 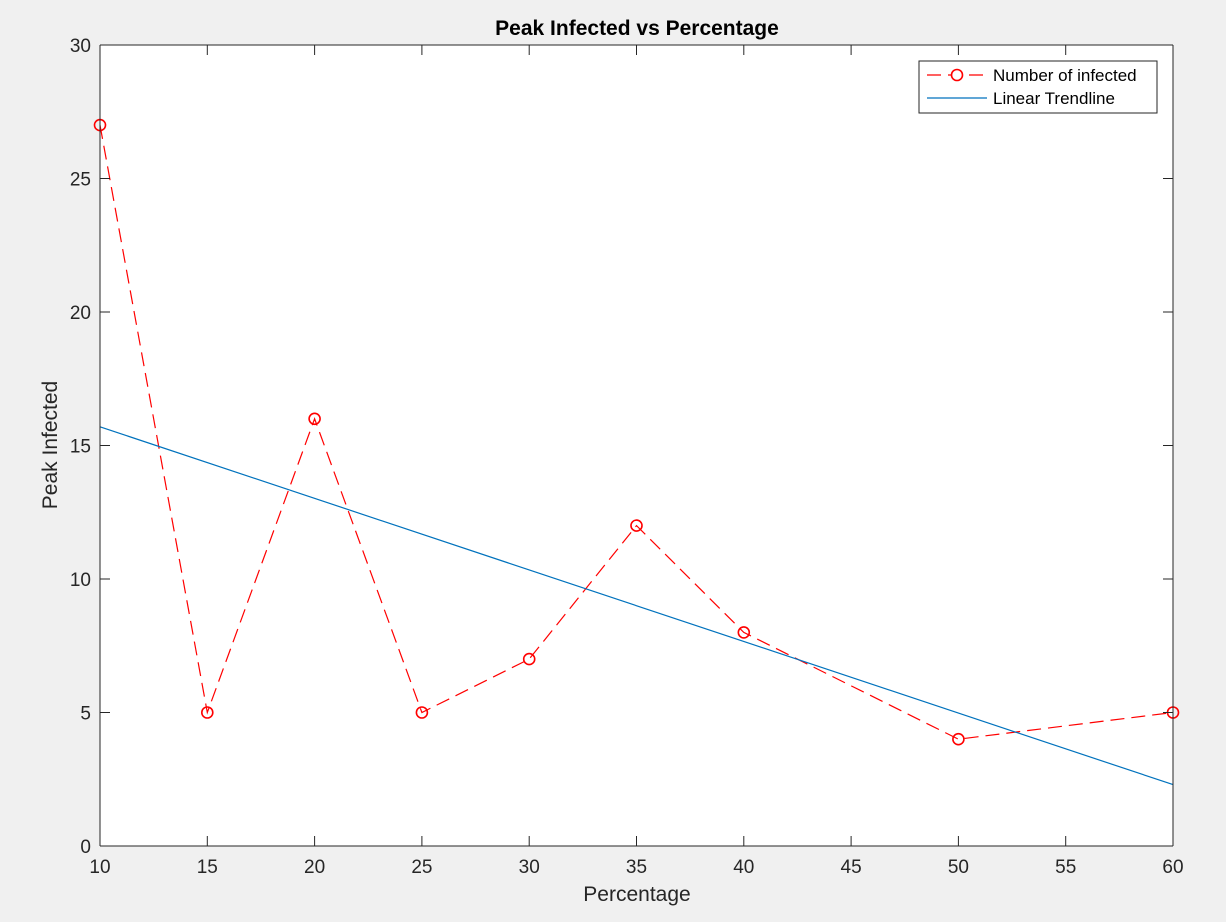 What do you see at coordinates (1038, 87) in the screenshot?
I see `legend: Number of infected Linear Trendline` at bounding box center [1038, 87].